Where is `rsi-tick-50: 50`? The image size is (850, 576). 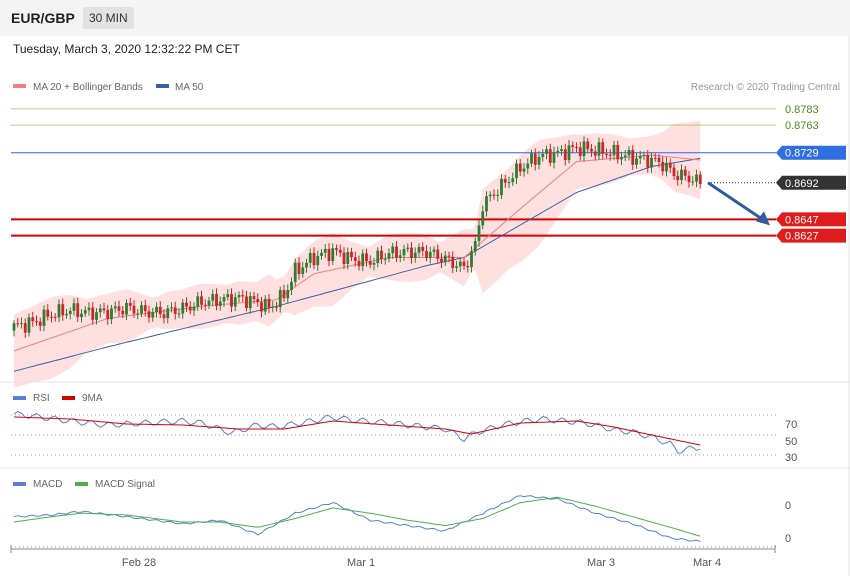
rsi-tick-50: 50 is located at coordinates (791, 442).